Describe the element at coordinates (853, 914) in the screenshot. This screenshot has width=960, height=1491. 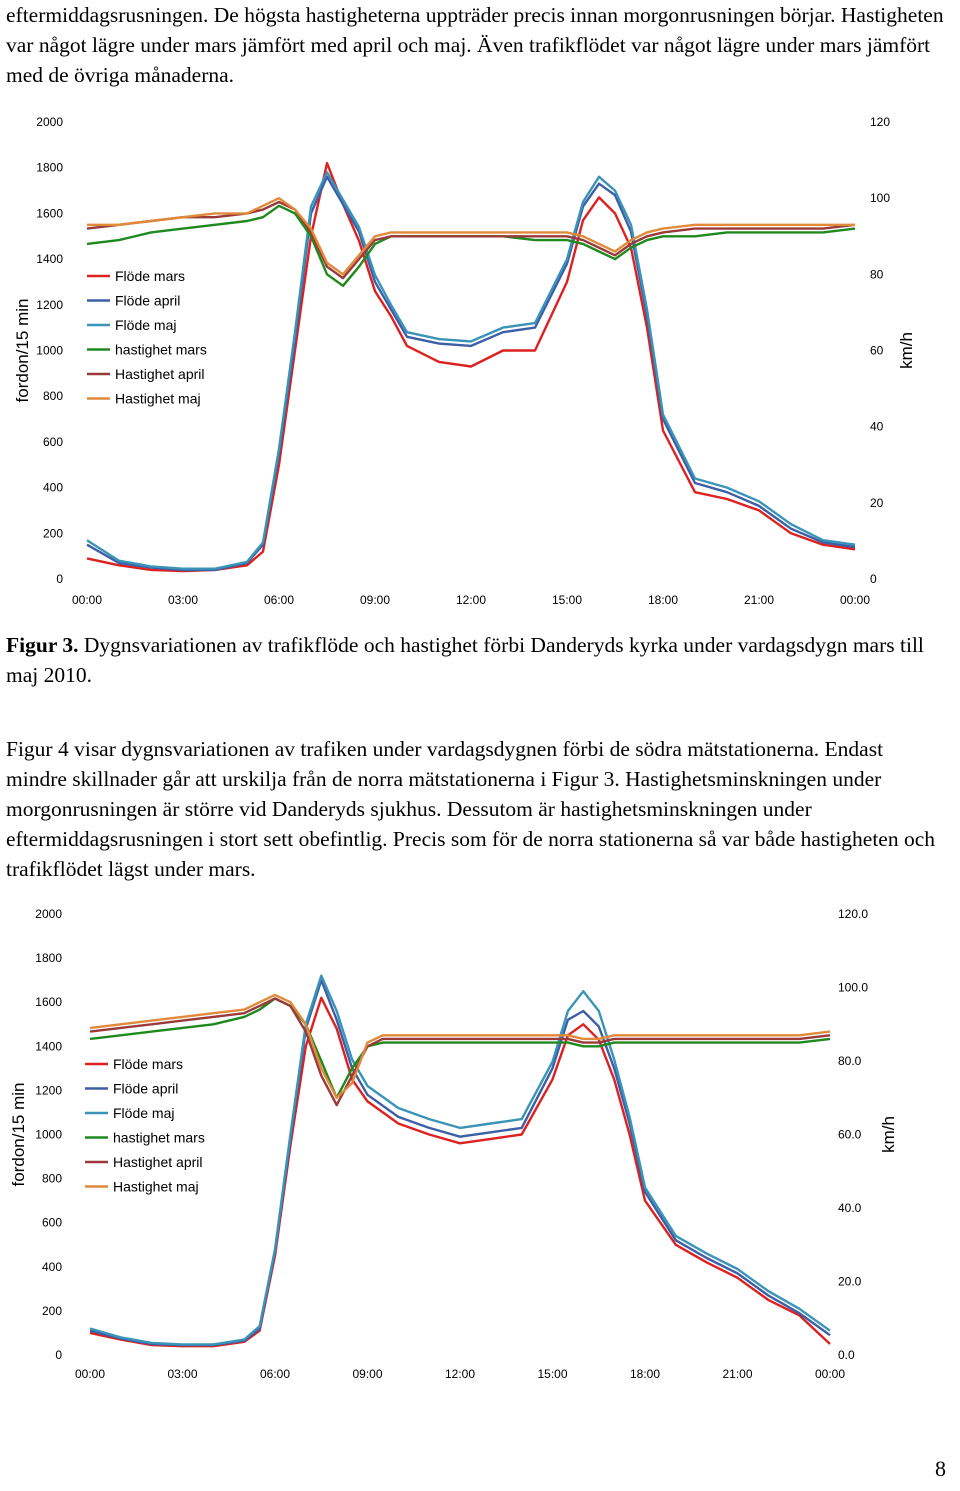
I see `y2-tick-label: 120.0` at that location.